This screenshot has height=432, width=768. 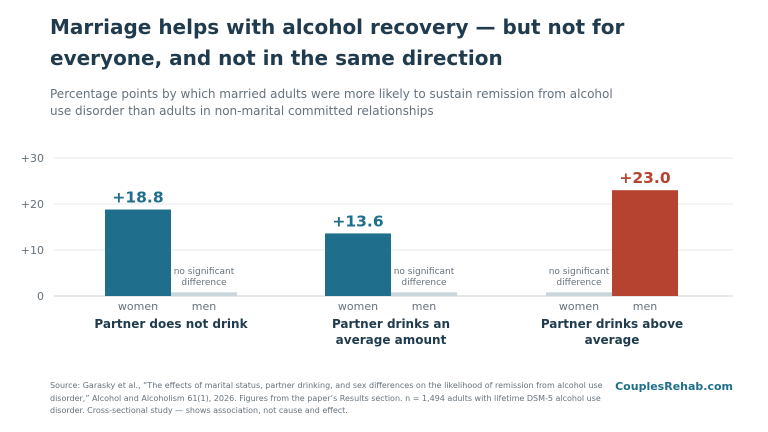 What do you see at coordinates (357, 221) in the screenshot?
I see `value-label: +13.6` at bounding box center [357, 221].